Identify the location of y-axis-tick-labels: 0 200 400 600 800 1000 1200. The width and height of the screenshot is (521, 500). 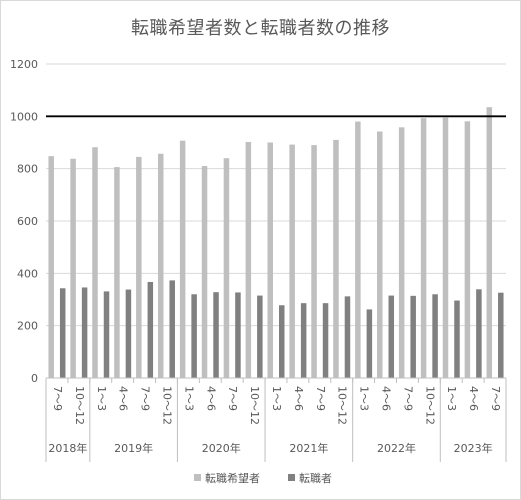
(24, 221).